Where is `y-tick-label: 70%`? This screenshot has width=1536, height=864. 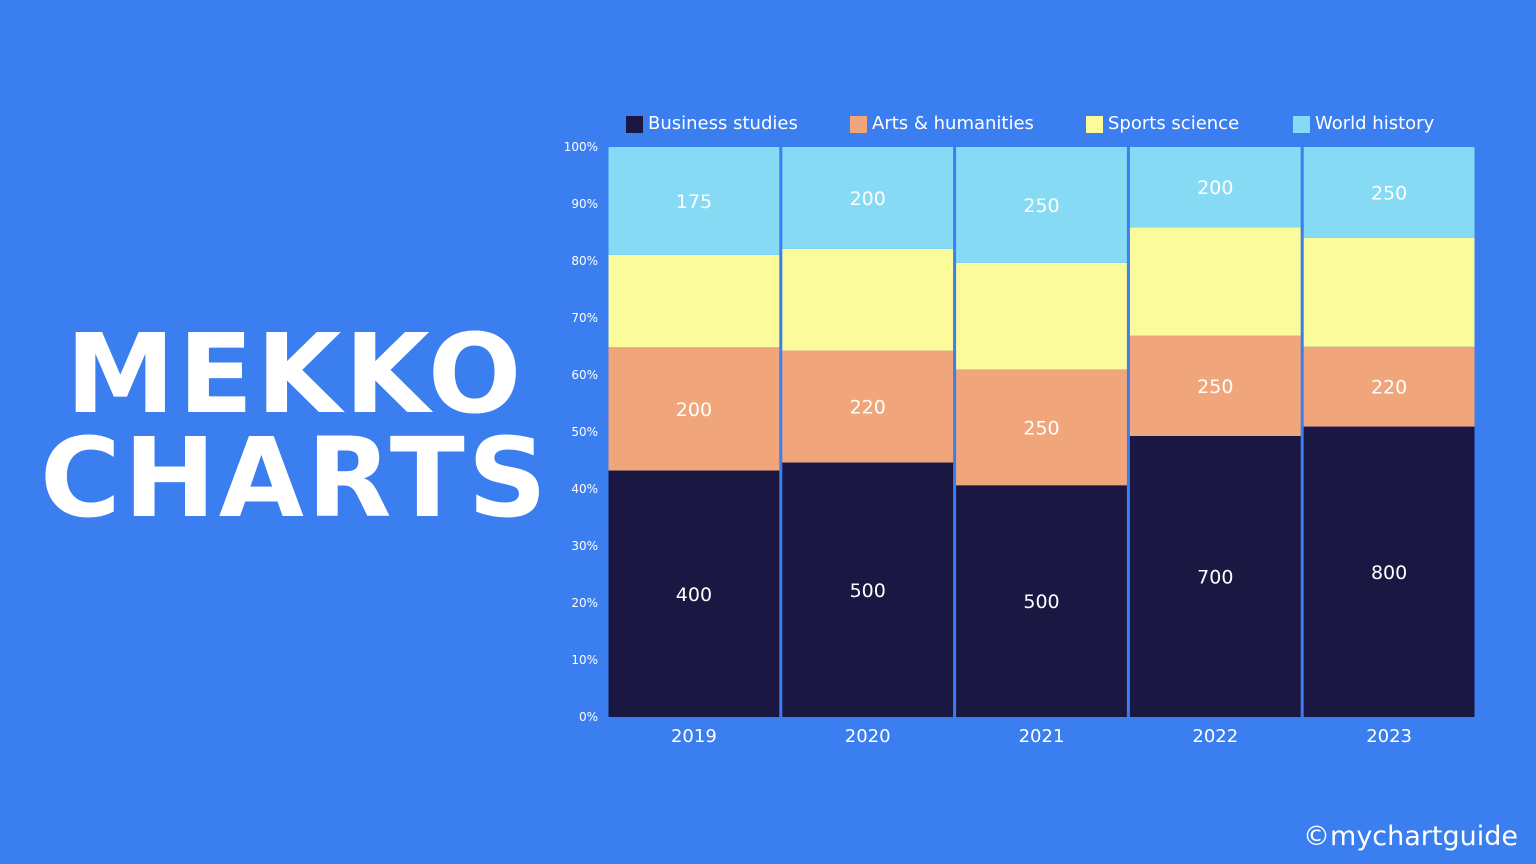 y-tick-label: 70% is located at coordinates (584, 318).